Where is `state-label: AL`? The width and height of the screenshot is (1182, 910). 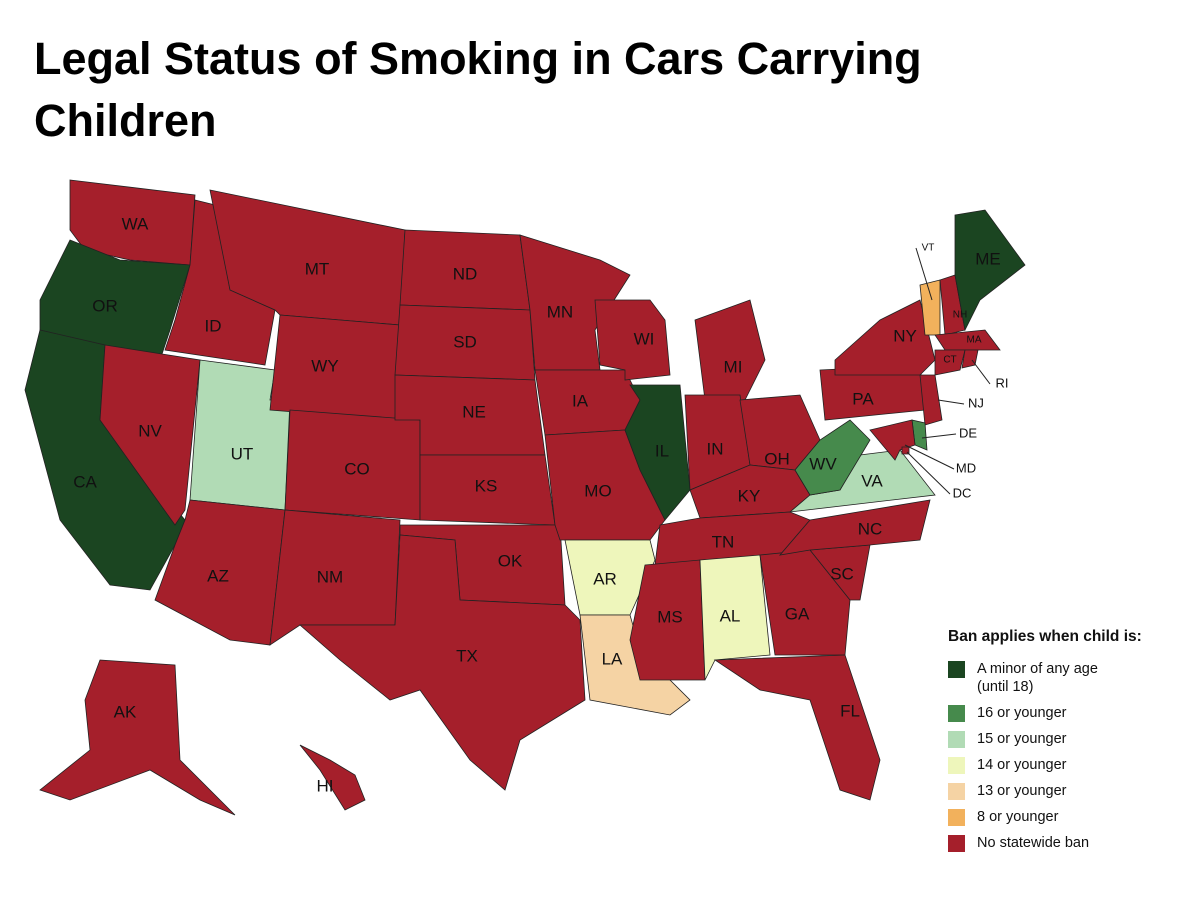 state-label: AL is located at coordinates (730, 615).